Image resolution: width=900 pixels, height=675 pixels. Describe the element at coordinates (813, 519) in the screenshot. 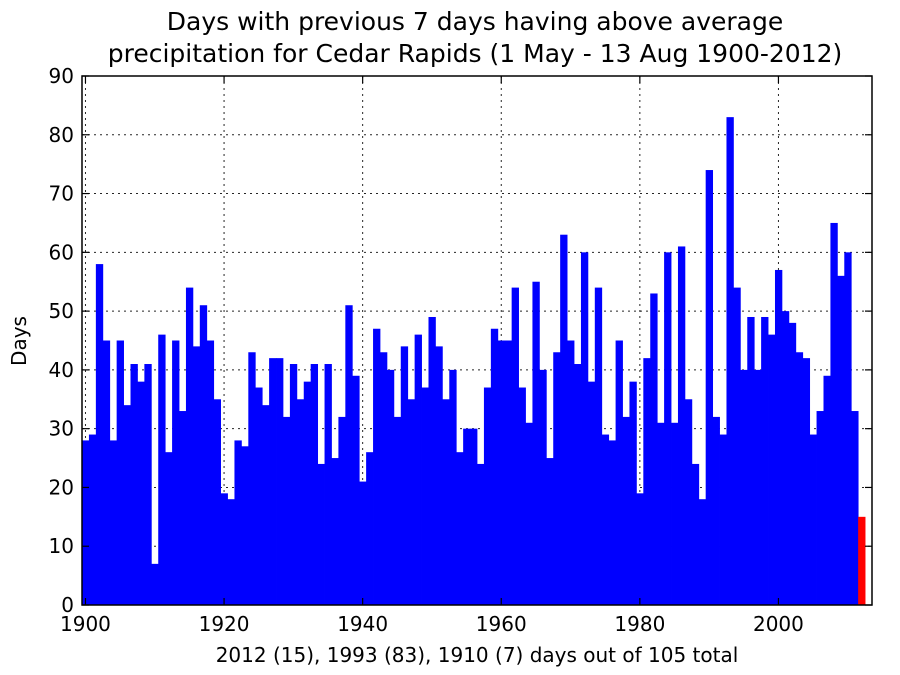

I see `bar-2005` at that location.